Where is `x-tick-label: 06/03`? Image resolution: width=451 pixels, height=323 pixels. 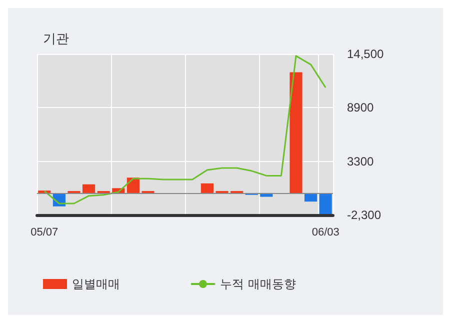 x-tick-label: 06/03 is located at coordinates (326, 232).